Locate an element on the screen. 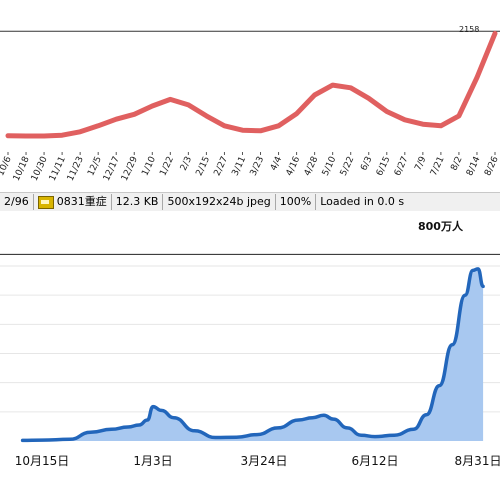 This screenshot has height=482, width=500. image-dimensions-text: 500x192x24b jpeg is located at coordinates (219, 201).